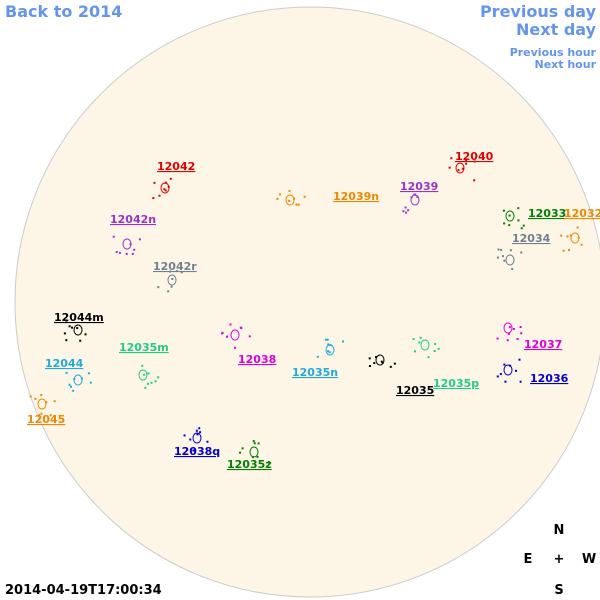  What do you see at coordinates (79, 317) in the screenshot?
I see `region-label: 12044m` at bounding box center [79, 317].